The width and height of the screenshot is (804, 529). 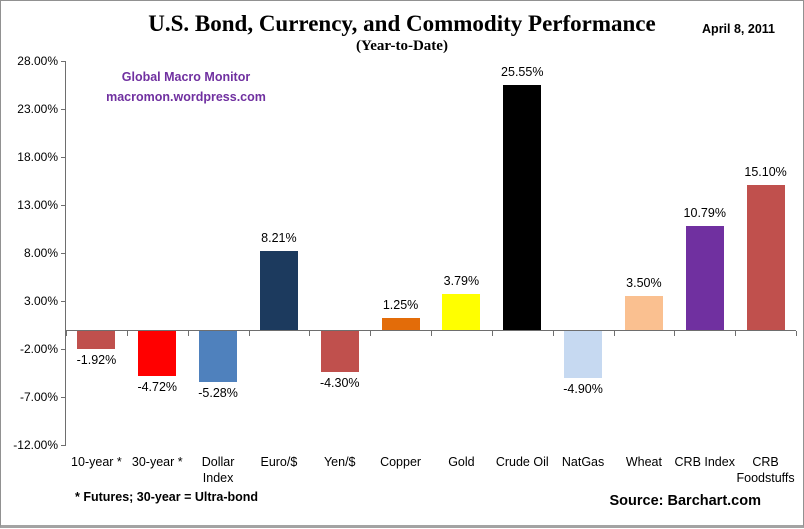 I want to click on bar-crude-oil, so click(x=522, y=207).